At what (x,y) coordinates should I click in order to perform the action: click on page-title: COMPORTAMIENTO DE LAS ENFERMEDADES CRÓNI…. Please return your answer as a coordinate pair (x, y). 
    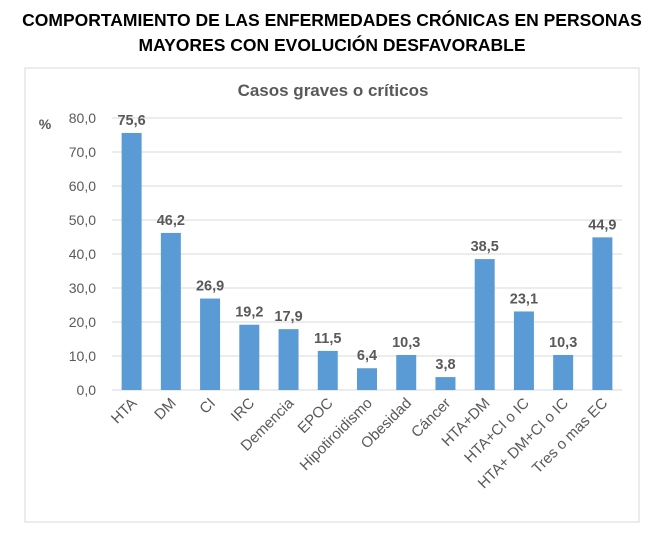
    Looking at the image, I should click on (332, 33).